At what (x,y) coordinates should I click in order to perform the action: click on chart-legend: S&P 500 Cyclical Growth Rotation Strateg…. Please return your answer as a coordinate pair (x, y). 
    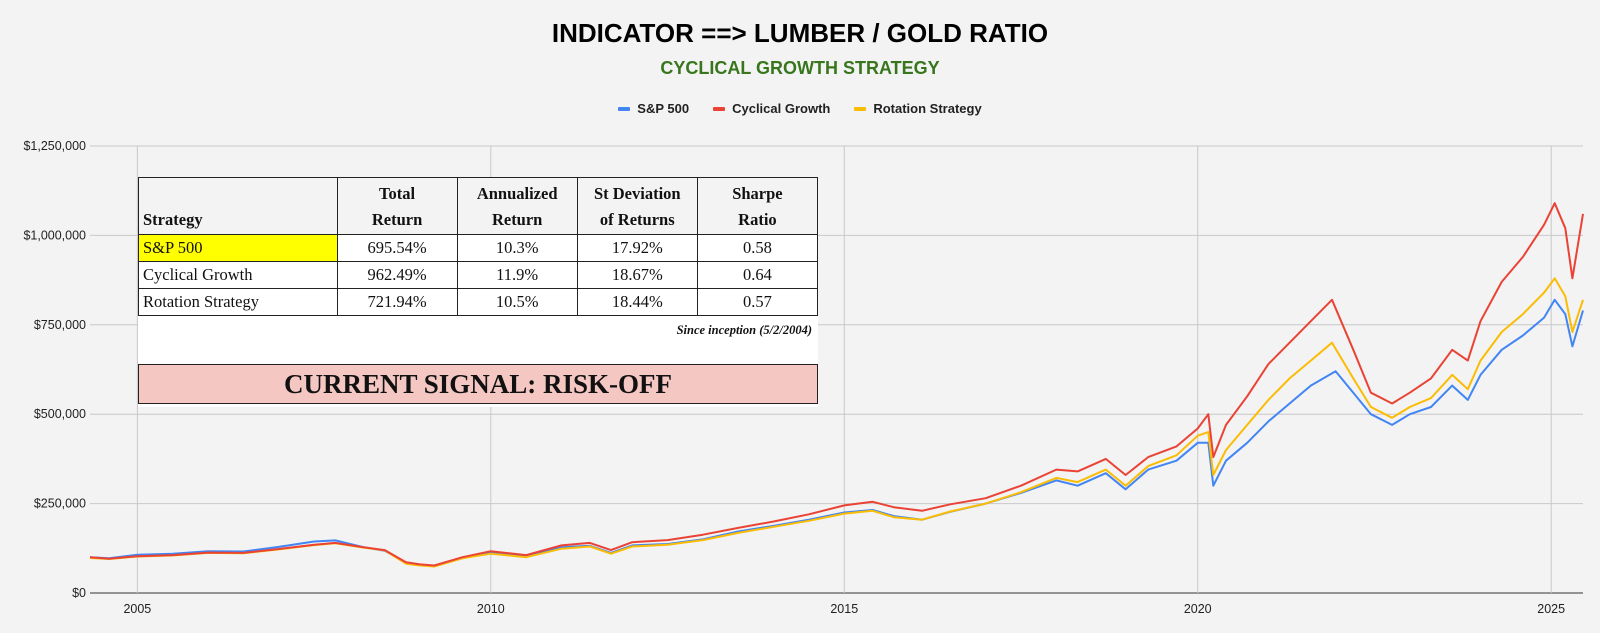
    Looking at the image, I should click on (800, 108).